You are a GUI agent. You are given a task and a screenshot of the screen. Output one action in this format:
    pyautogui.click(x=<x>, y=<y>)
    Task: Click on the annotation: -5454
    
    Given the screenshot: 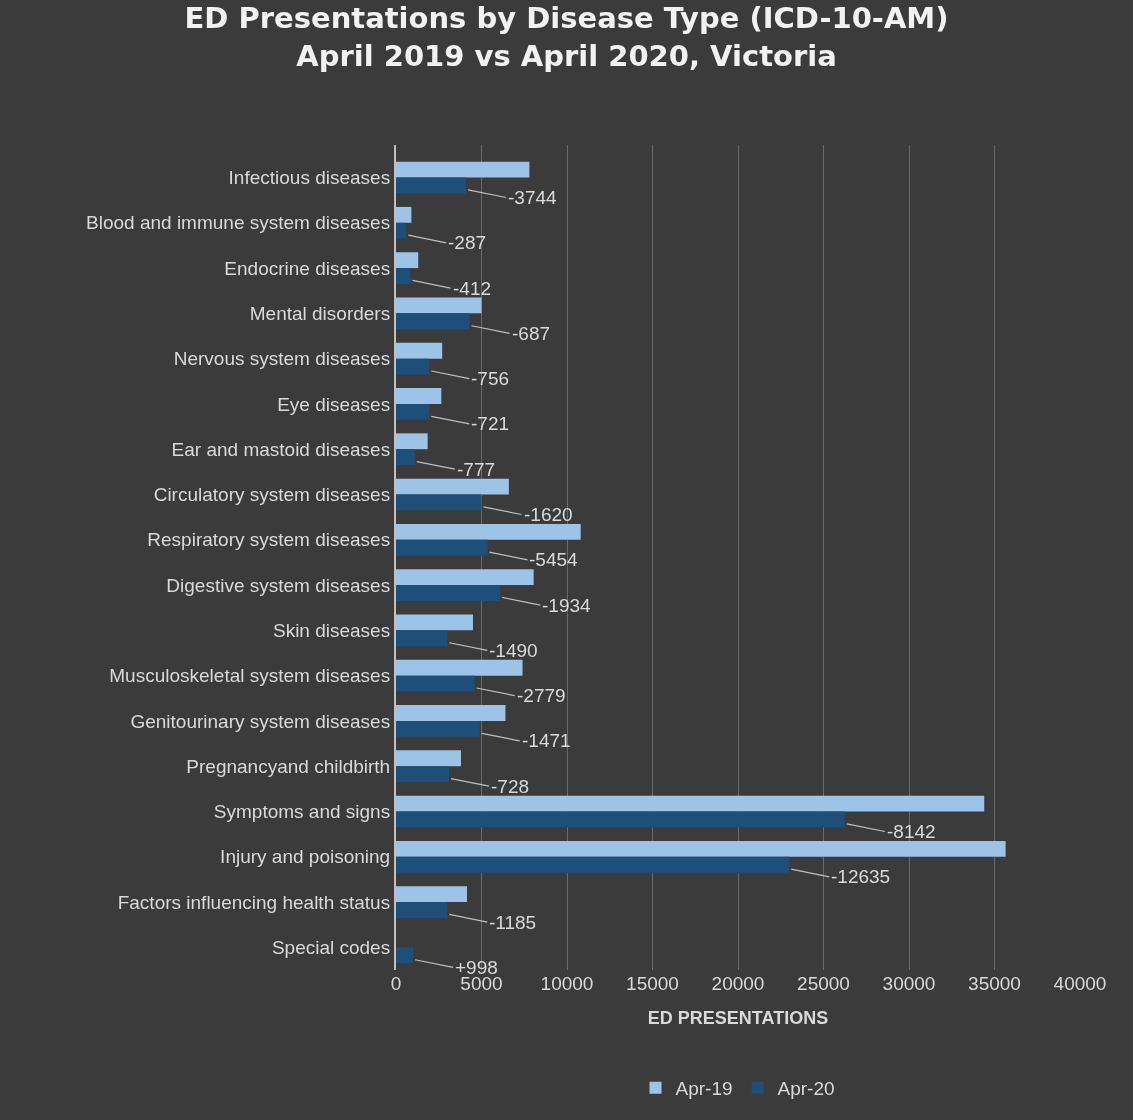 What is the action you would take?
    pyautogui.click(x=554, y=559)
    